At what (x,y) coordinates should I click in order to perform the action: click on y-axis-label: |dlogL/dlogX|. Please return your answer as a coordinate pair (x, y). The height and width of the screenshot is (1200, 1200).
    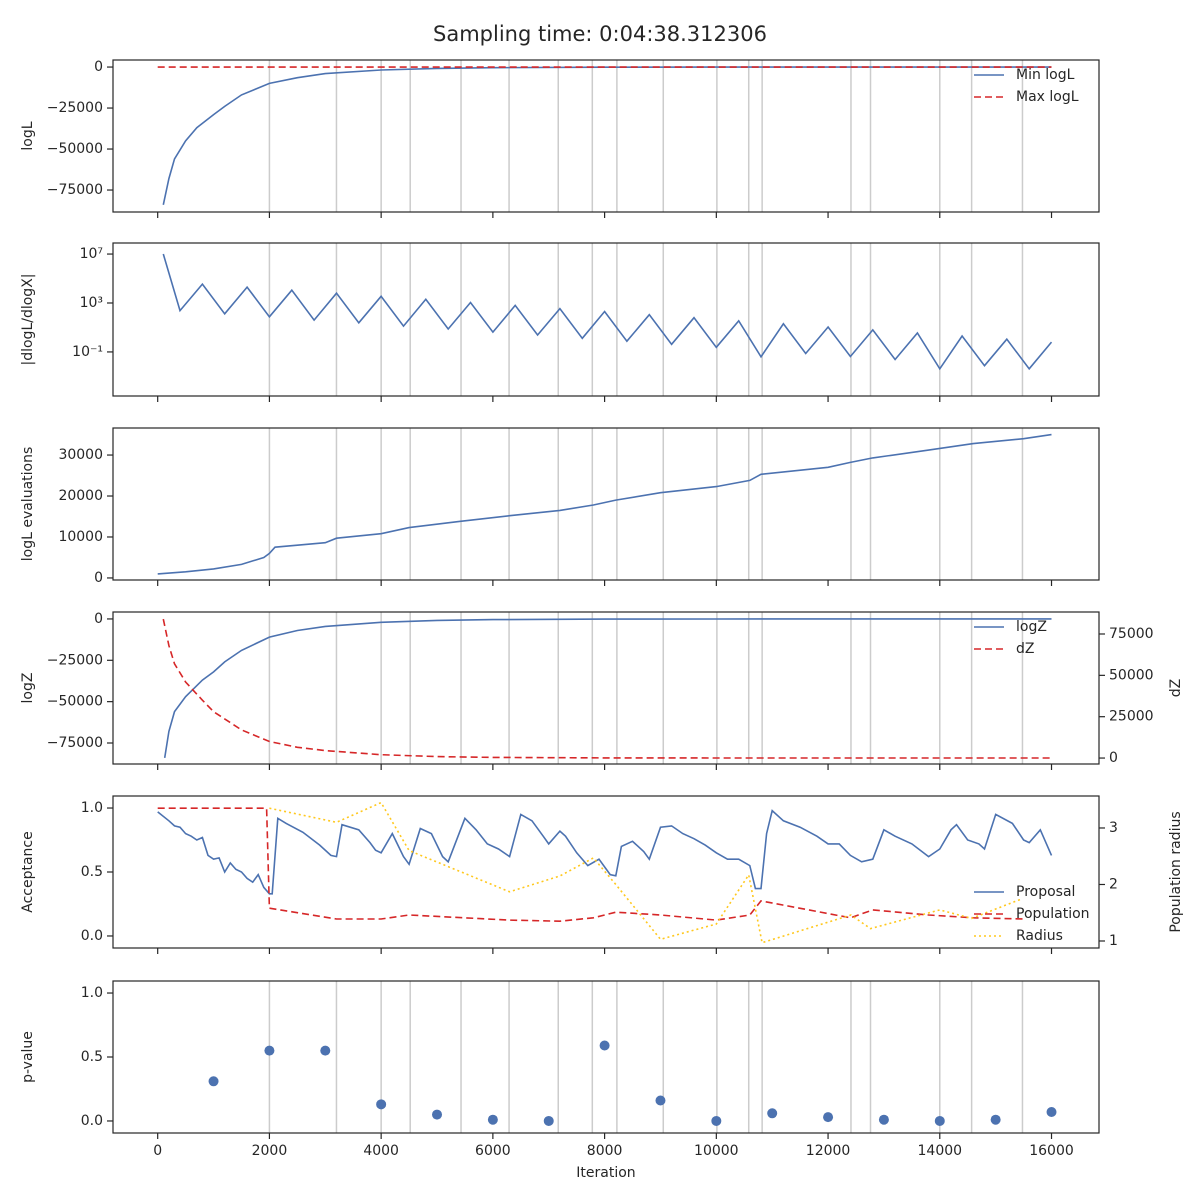
    Looking at the image, I should click on (28, 320).